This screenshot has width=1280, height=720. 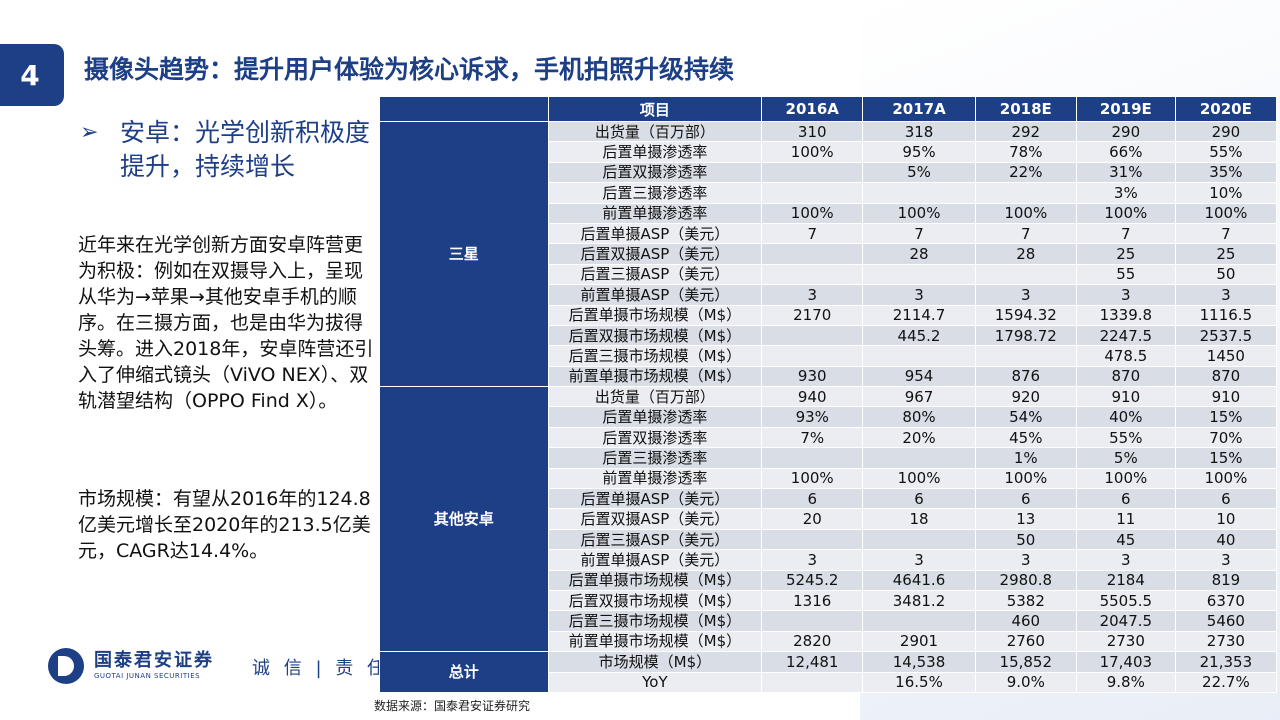 What do you see at coordinates (66, 666) in the screenshot?
I see `logo-mark-icon` at bounding box center [66, 666].